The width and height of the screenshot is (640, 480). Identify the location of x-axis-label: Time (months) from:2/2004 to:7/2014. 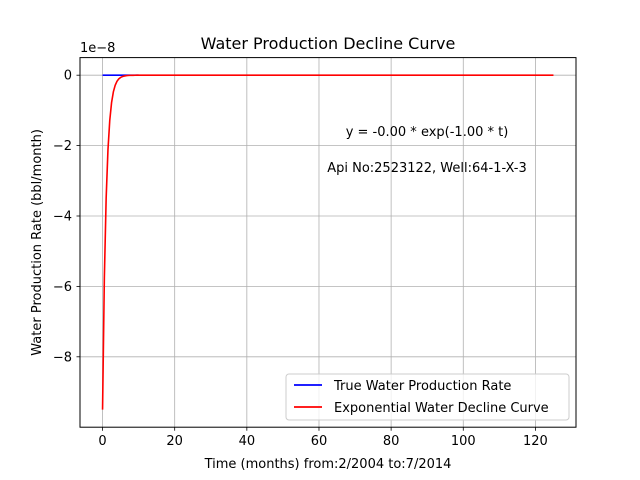
(328, 464).